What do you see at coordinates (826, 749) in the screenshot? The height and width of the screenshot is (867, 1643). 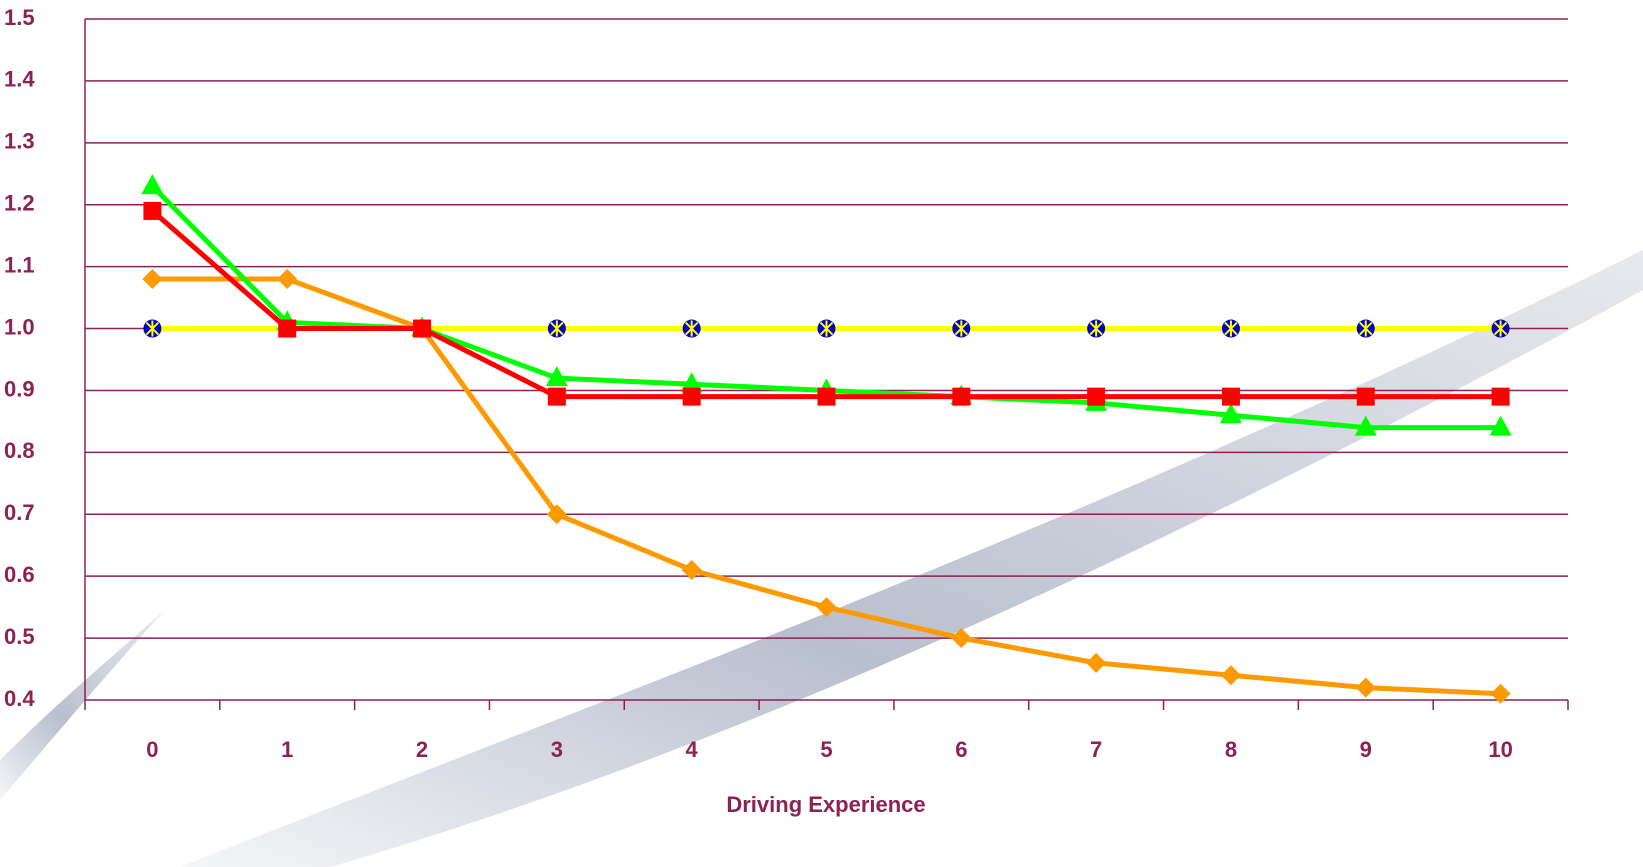 I see `x-tick-label: 5` at bounding box center [826, 749].